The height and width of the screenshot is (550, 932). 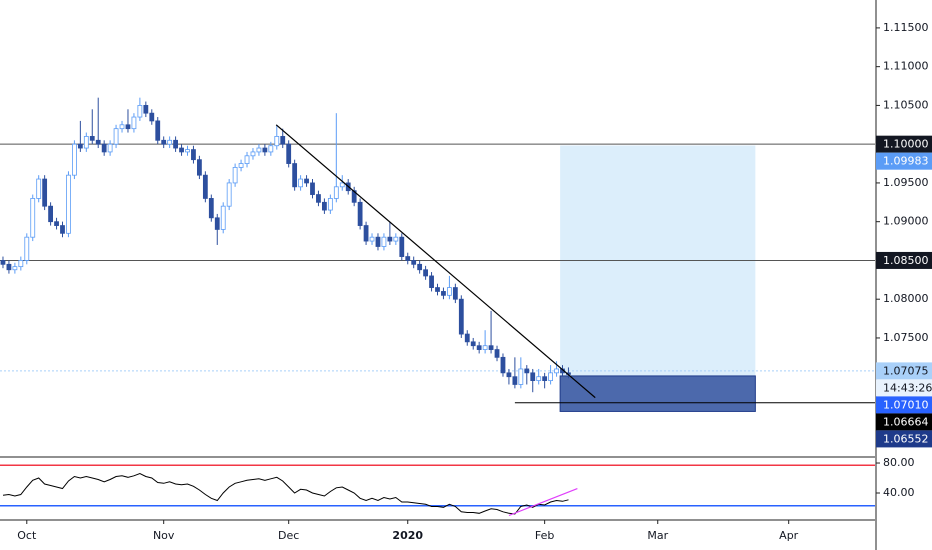 I want to click on x-tick-label: Feb, so click(x=544, y=535).